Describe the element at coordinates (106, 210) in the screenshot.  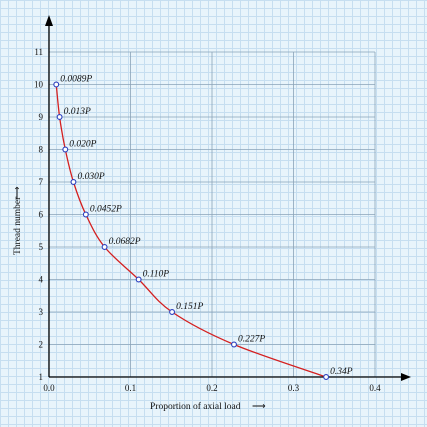
I see `data-label: 0.0452P` at that location.